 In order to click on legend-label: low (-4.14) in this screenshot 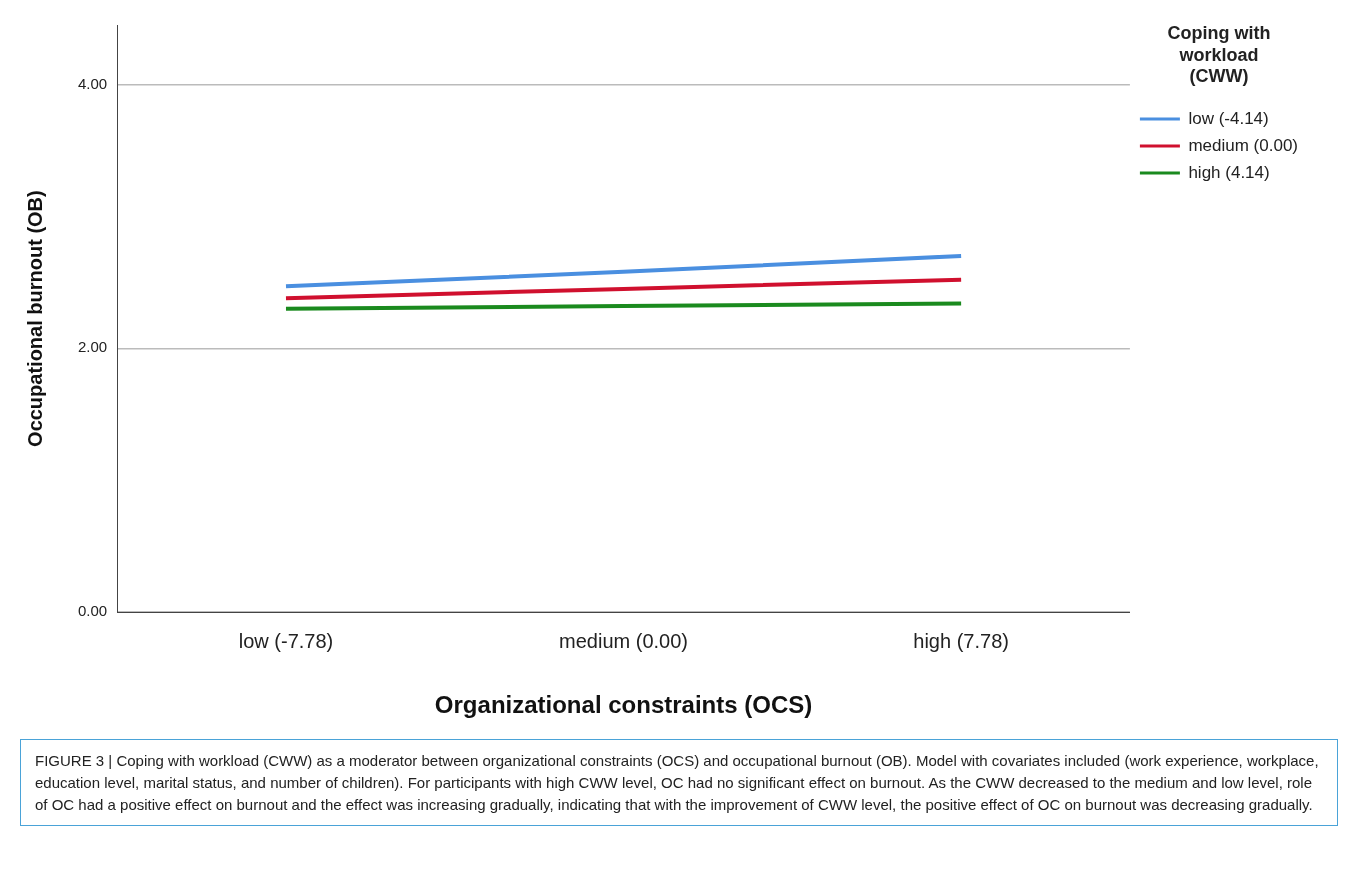, I will do `click(1228, 118)`.